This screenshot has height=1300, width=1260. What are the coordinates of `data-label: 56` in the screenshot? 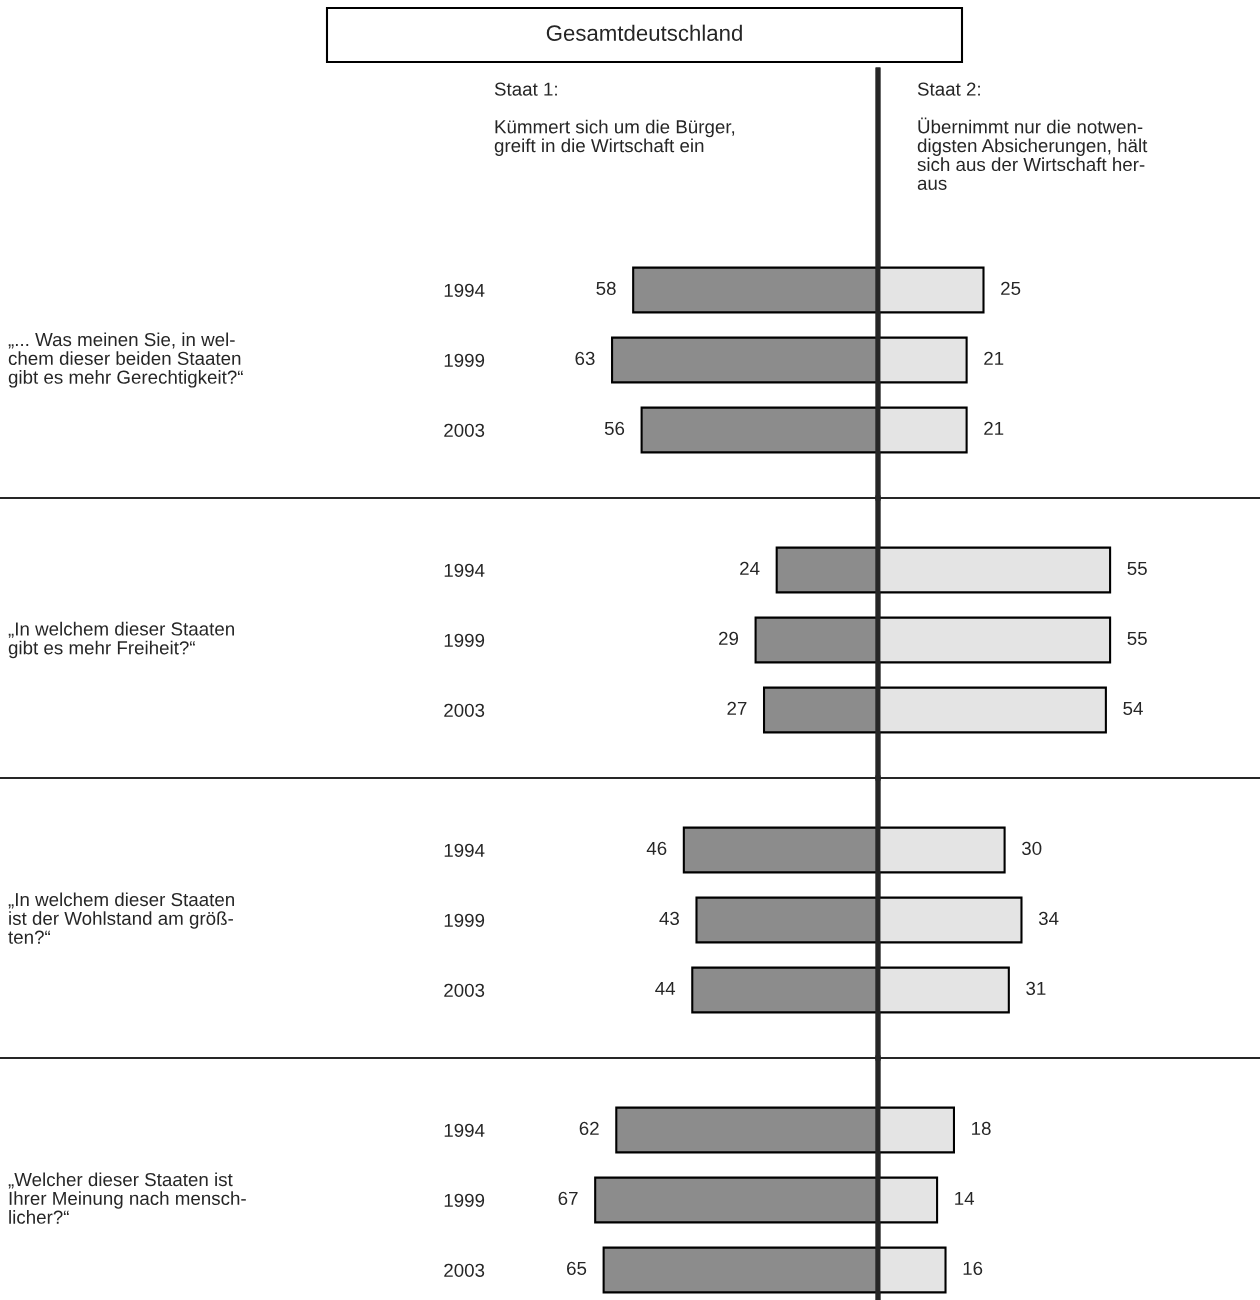 It's located at (614, 428).